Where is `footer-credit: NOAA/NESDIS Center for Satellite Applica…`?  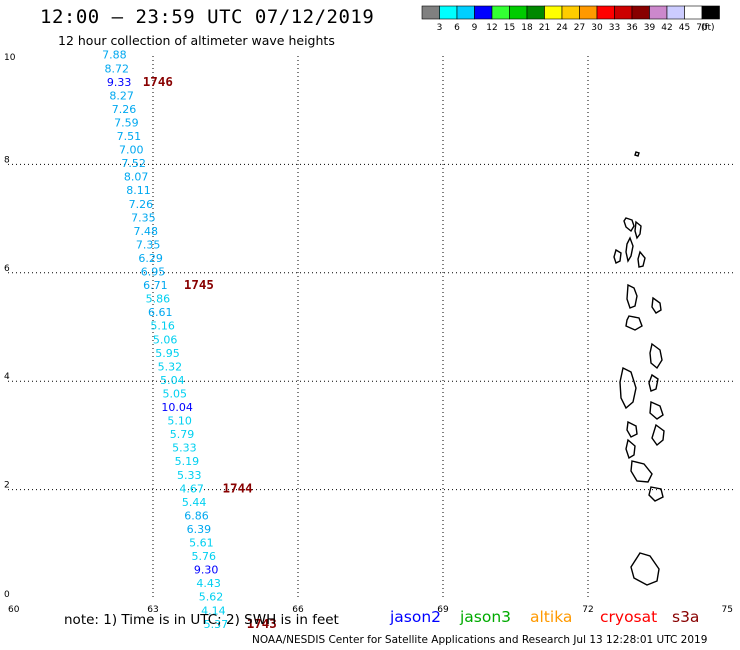 footer-credit: NOAA/NESDIS Center for Satellite Applica… is located at coordinates (480, 640).